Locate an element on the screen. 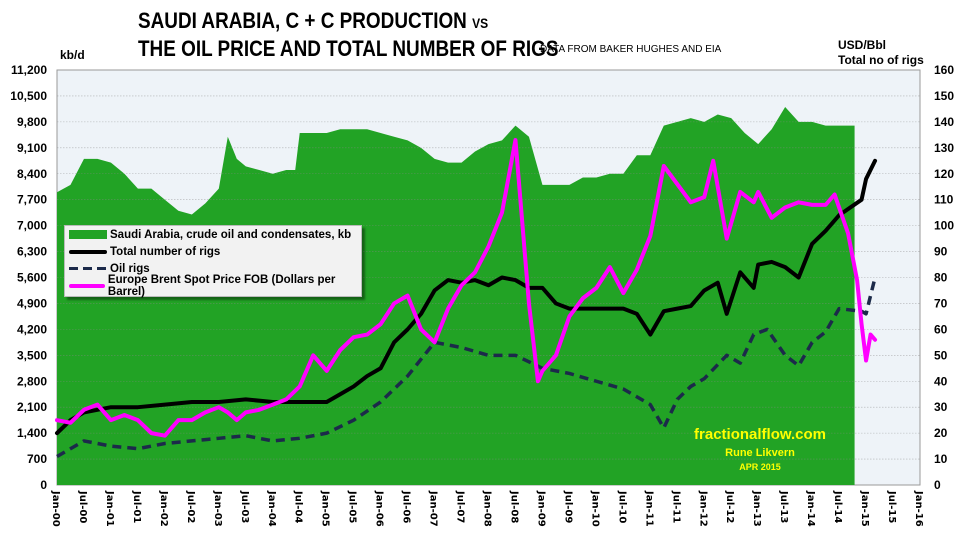  x-tick-label: Jul-04 is located at coordinates (298, 506).